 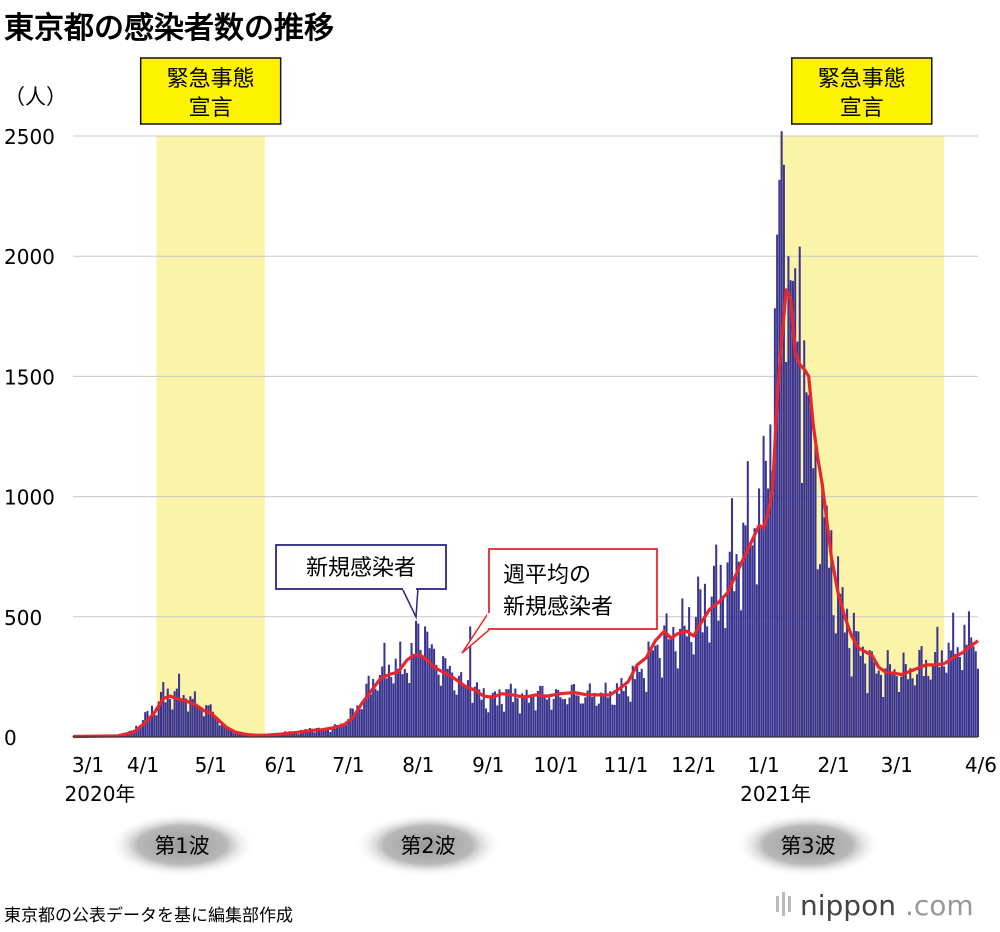 I want to click on x-tick-label: 7/1, so click(x=348, y=765).